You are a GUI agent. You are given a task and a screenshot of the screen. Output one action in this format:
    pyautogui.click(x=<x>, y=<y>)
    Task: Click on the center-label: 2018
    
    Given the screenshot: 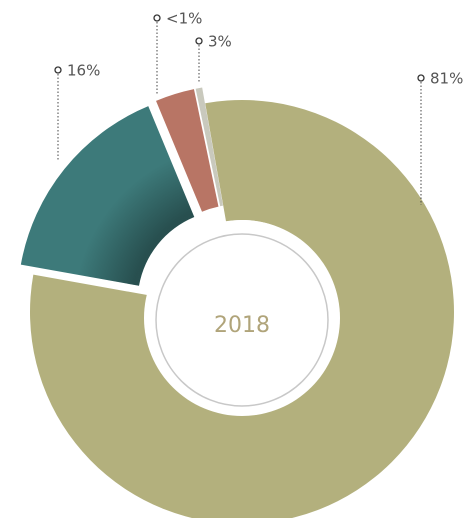 What is the action you would take?
    pyautogui.click(x=242, y=325)
    